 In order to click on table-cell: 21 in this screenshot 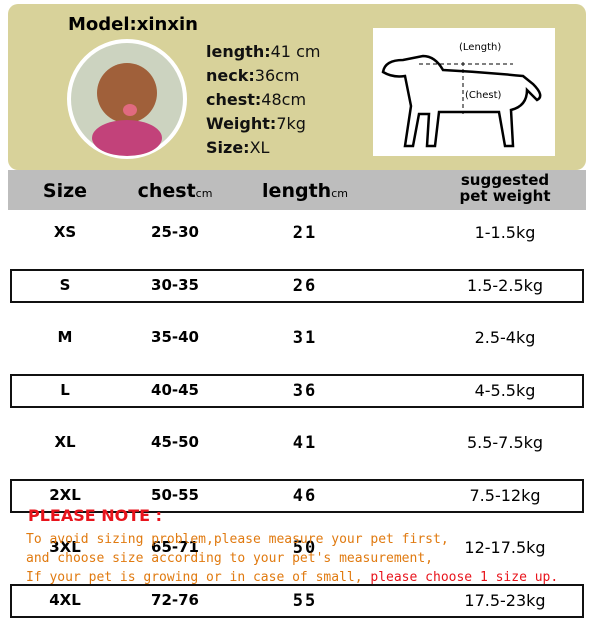, I will do `click(305, 233)`.